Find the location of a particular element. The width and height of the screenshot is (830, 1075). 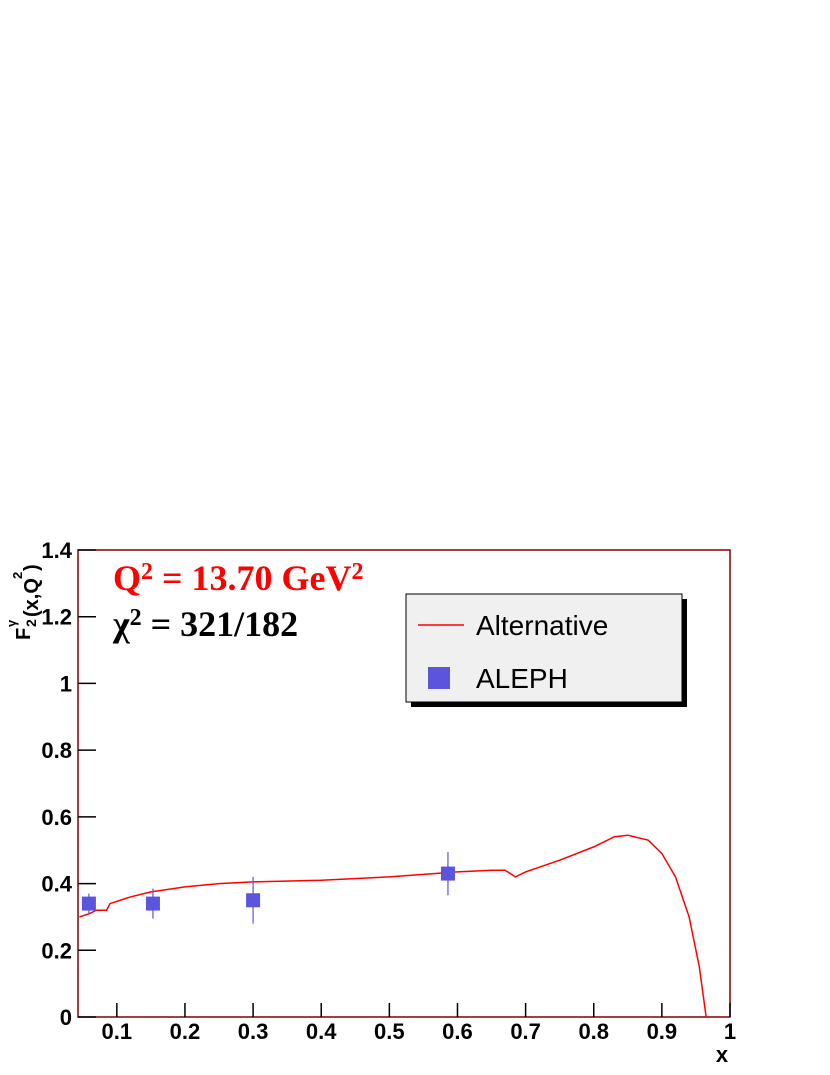

y-axis-label: F2γ(x,Q2) is located at coordinates (23, 602).